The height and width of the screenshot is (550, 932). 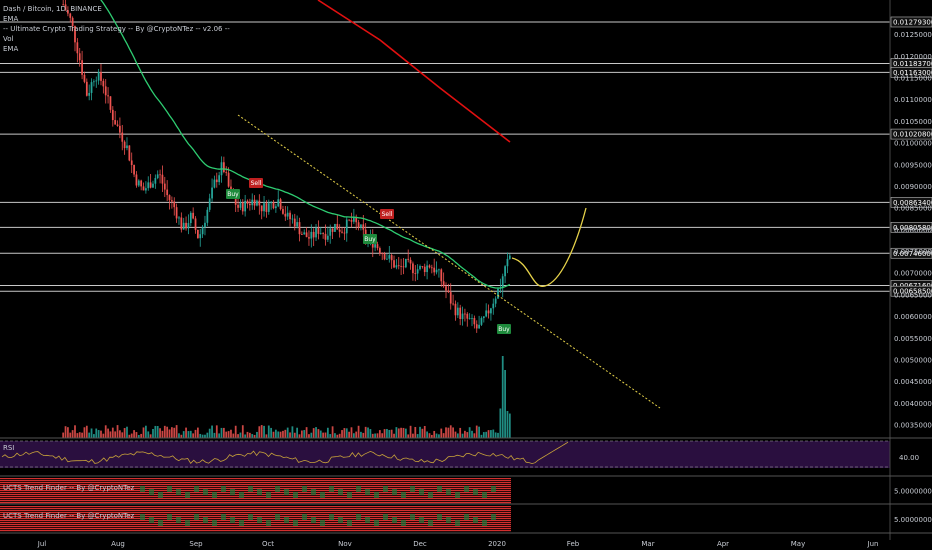 I want to click on legend-ema-2: EMA, so click(x=11, y=49).